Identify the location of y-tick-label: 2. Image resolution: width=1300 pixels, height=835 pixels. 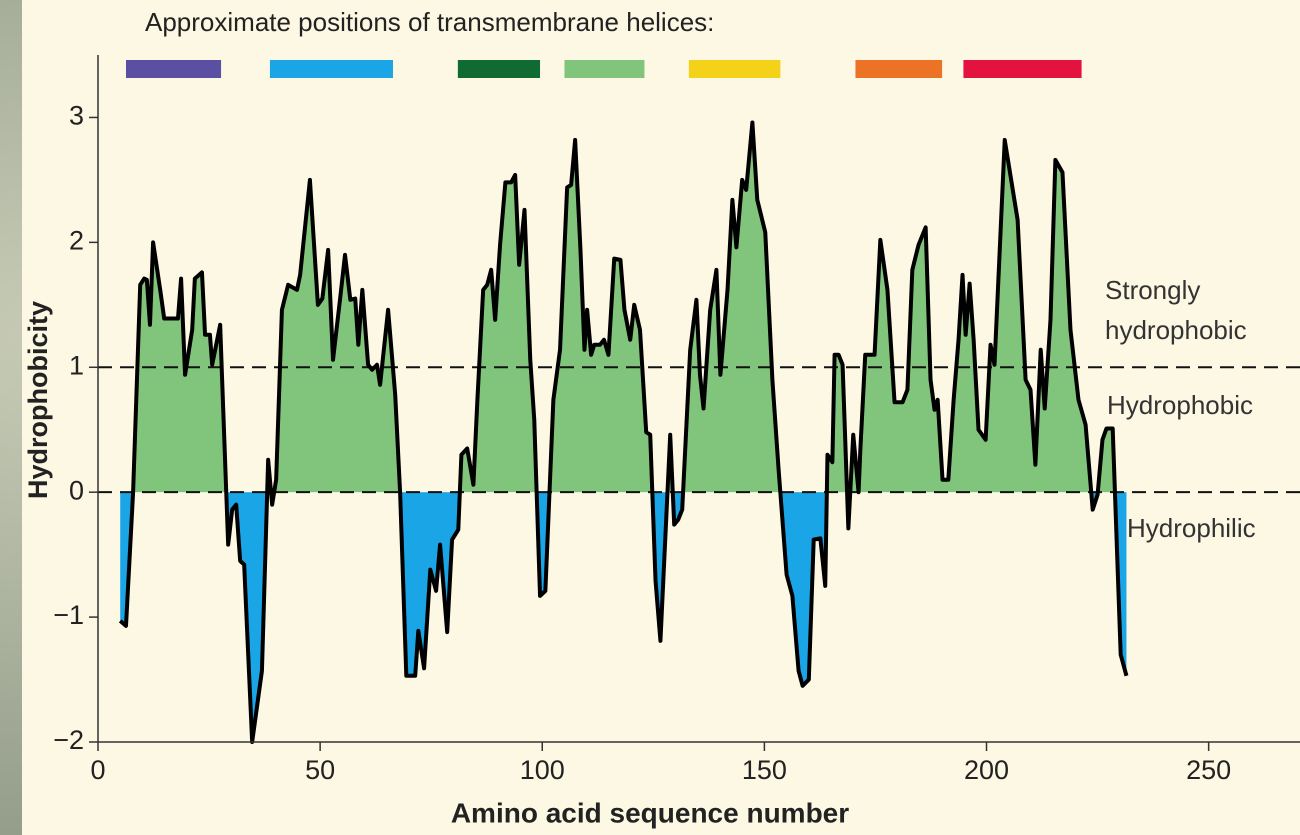
(76, 240).